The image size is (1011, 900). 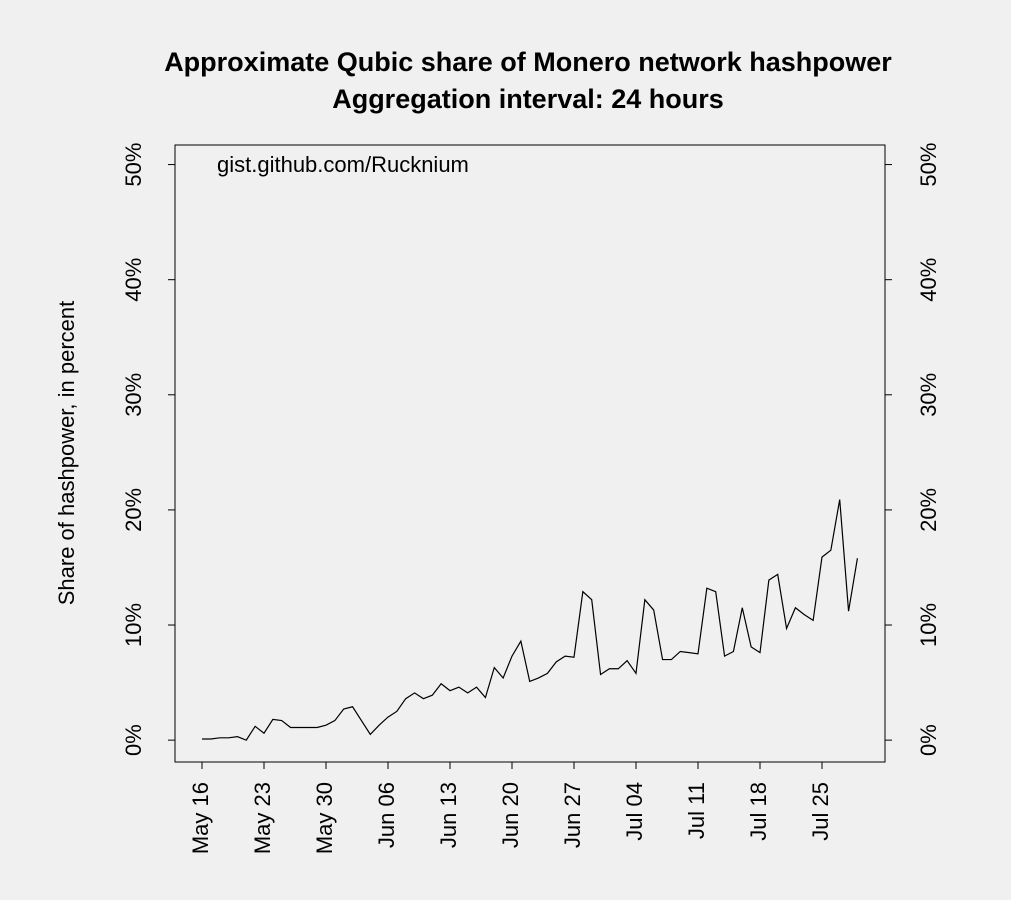 What do you see at coordinates (758, 811) in the screenshot?
I see `x-tick-label: Jul 18` at bounding box center [758, 811].